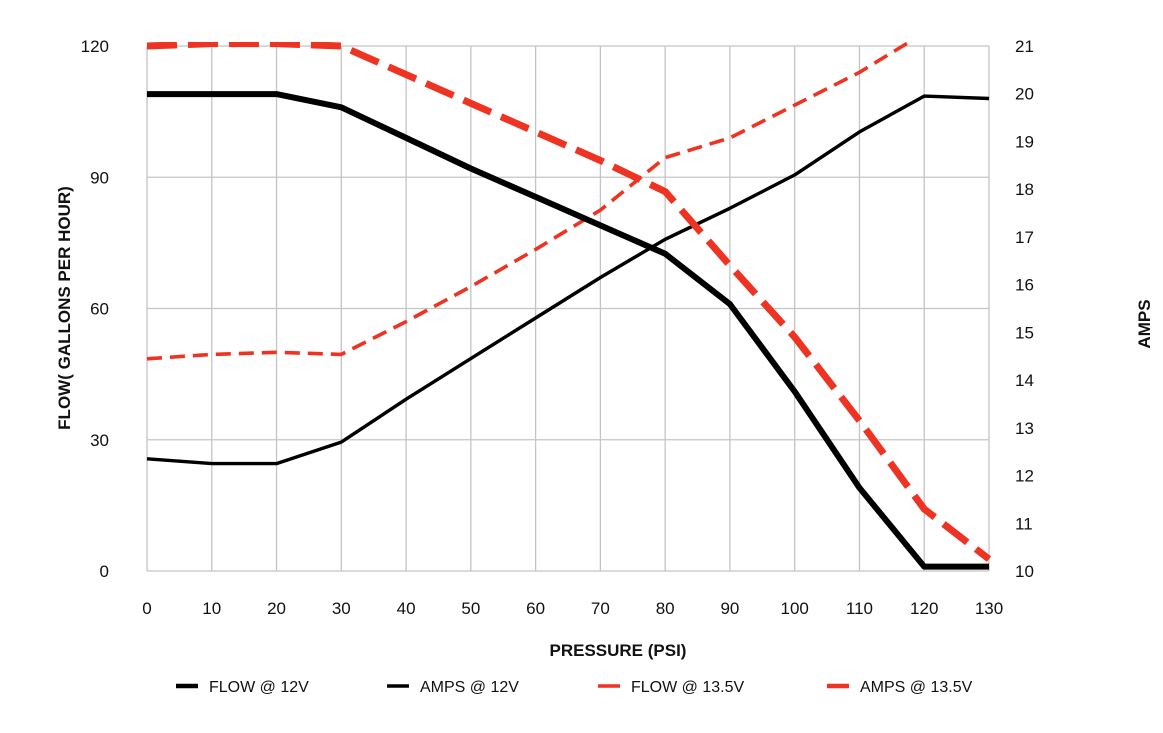 The width and height of the screenshot is (1163, 733). Describe the element at coordinates (795, 608) in the screenshot. I see `x-tick-label: 100` at that location.